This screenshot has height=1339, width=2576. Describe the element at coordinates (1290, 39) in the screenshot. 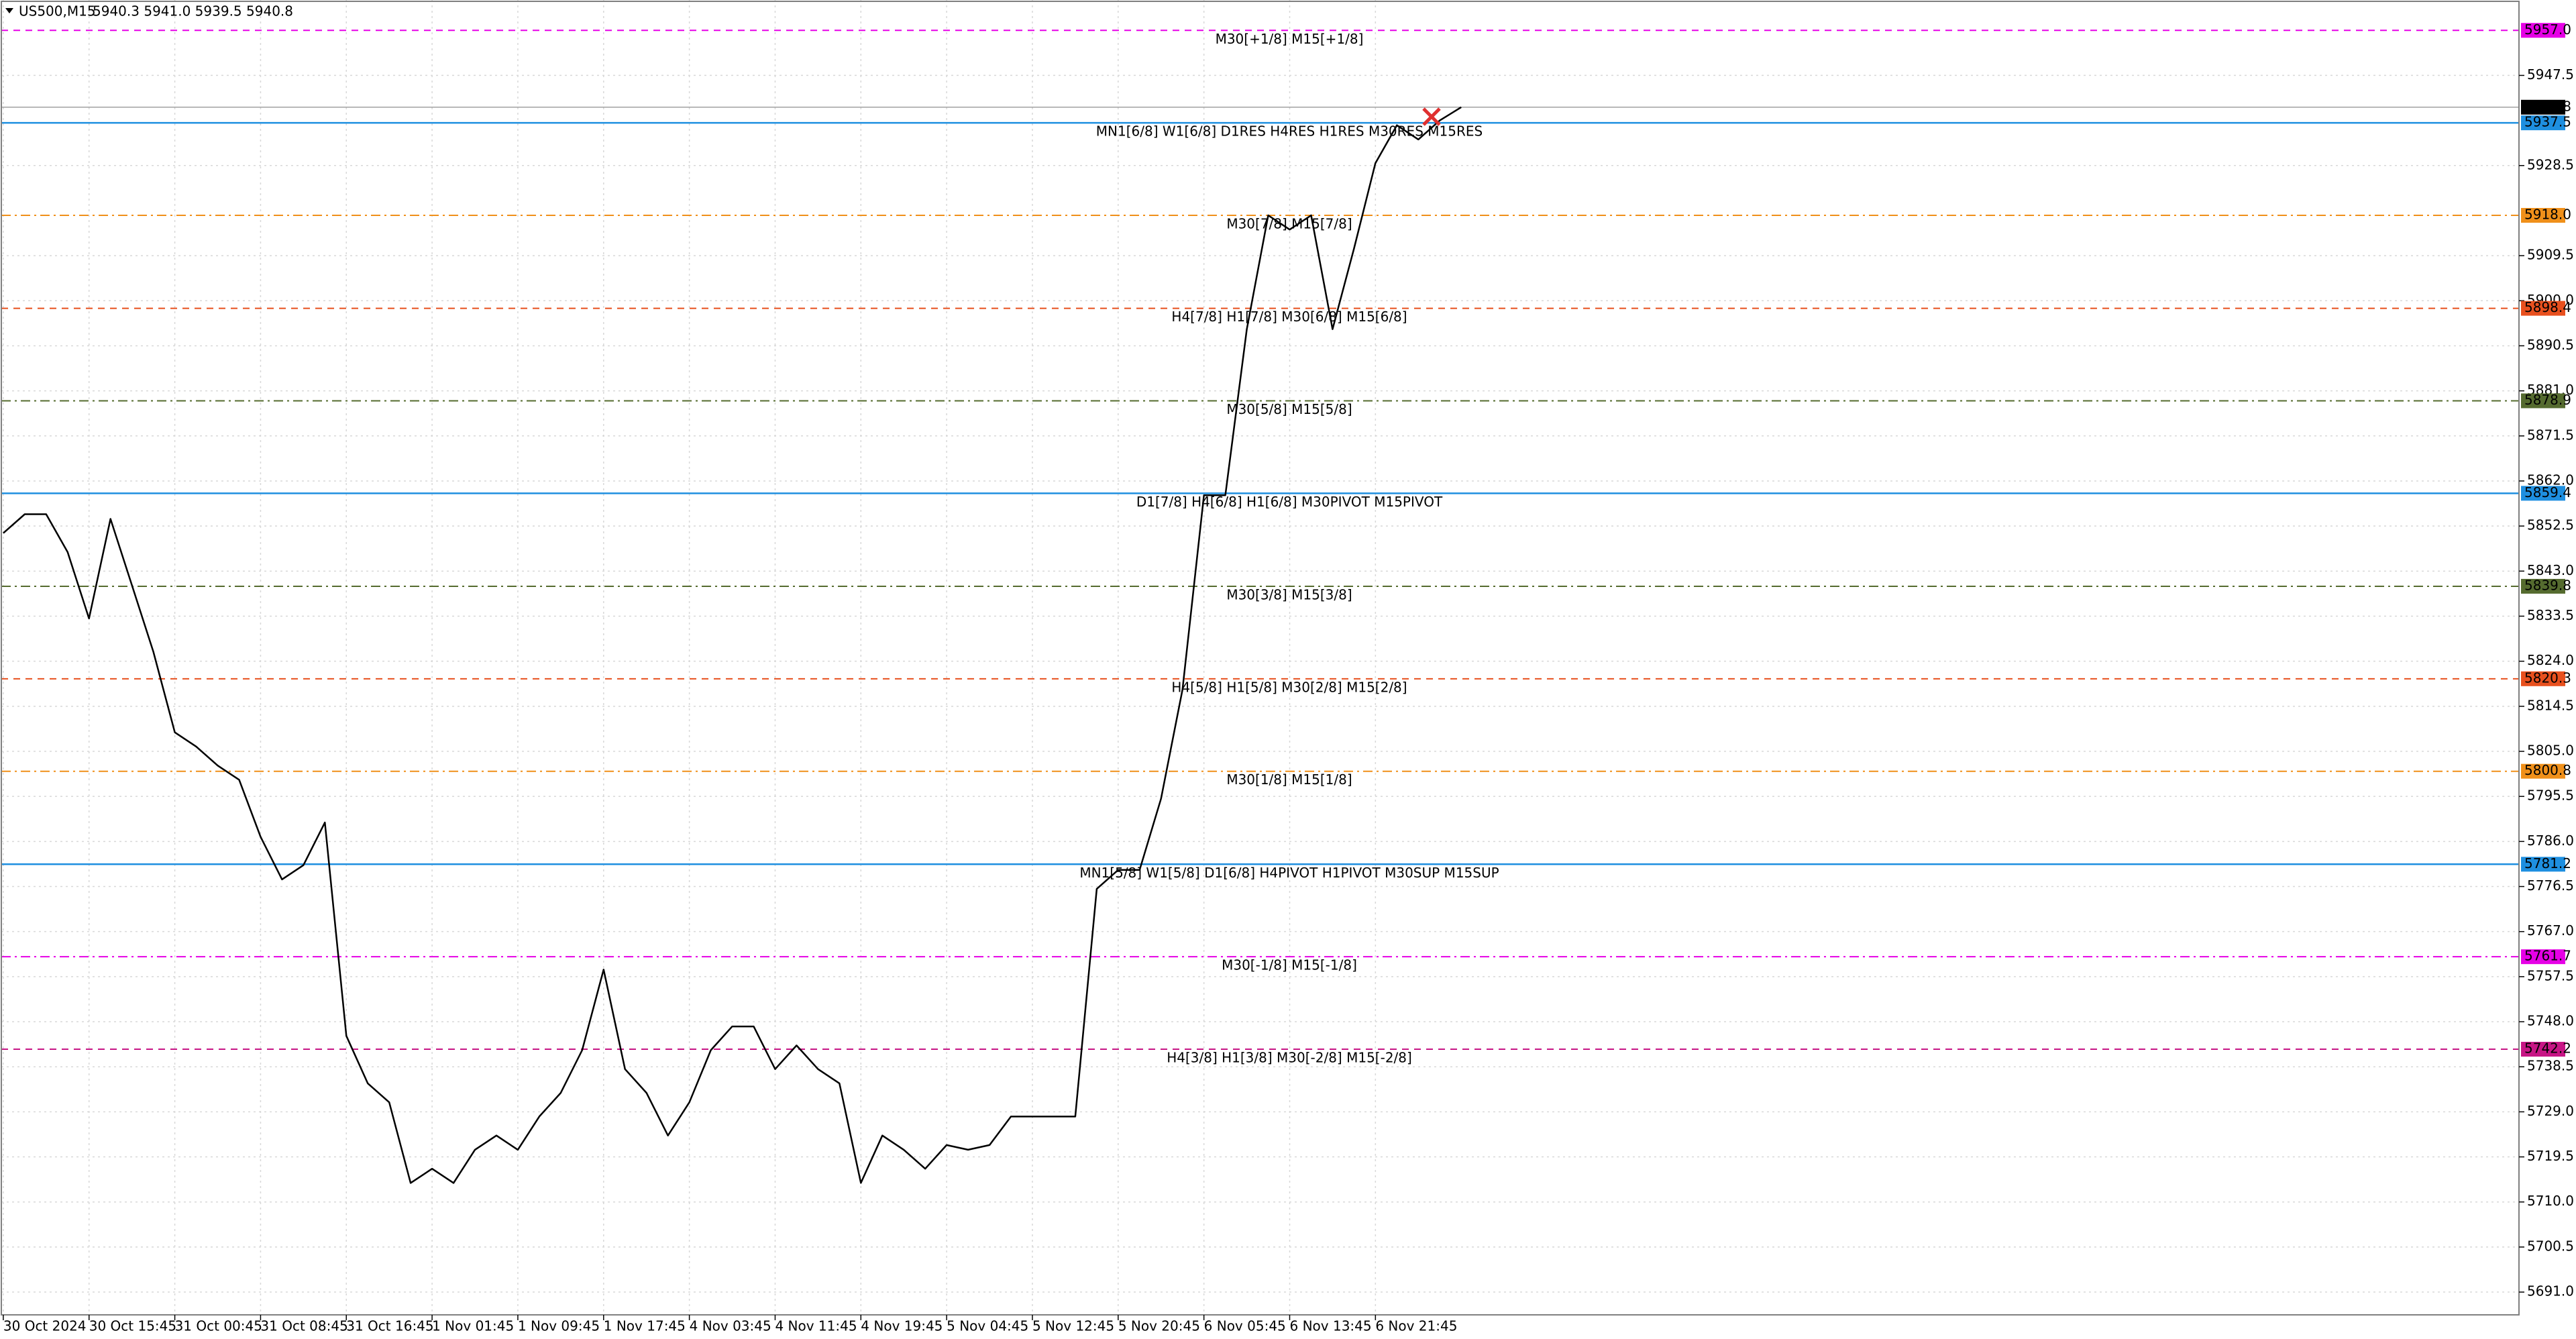

I see `level-label: M30[+1/8] M15[+1/8]` at that location.